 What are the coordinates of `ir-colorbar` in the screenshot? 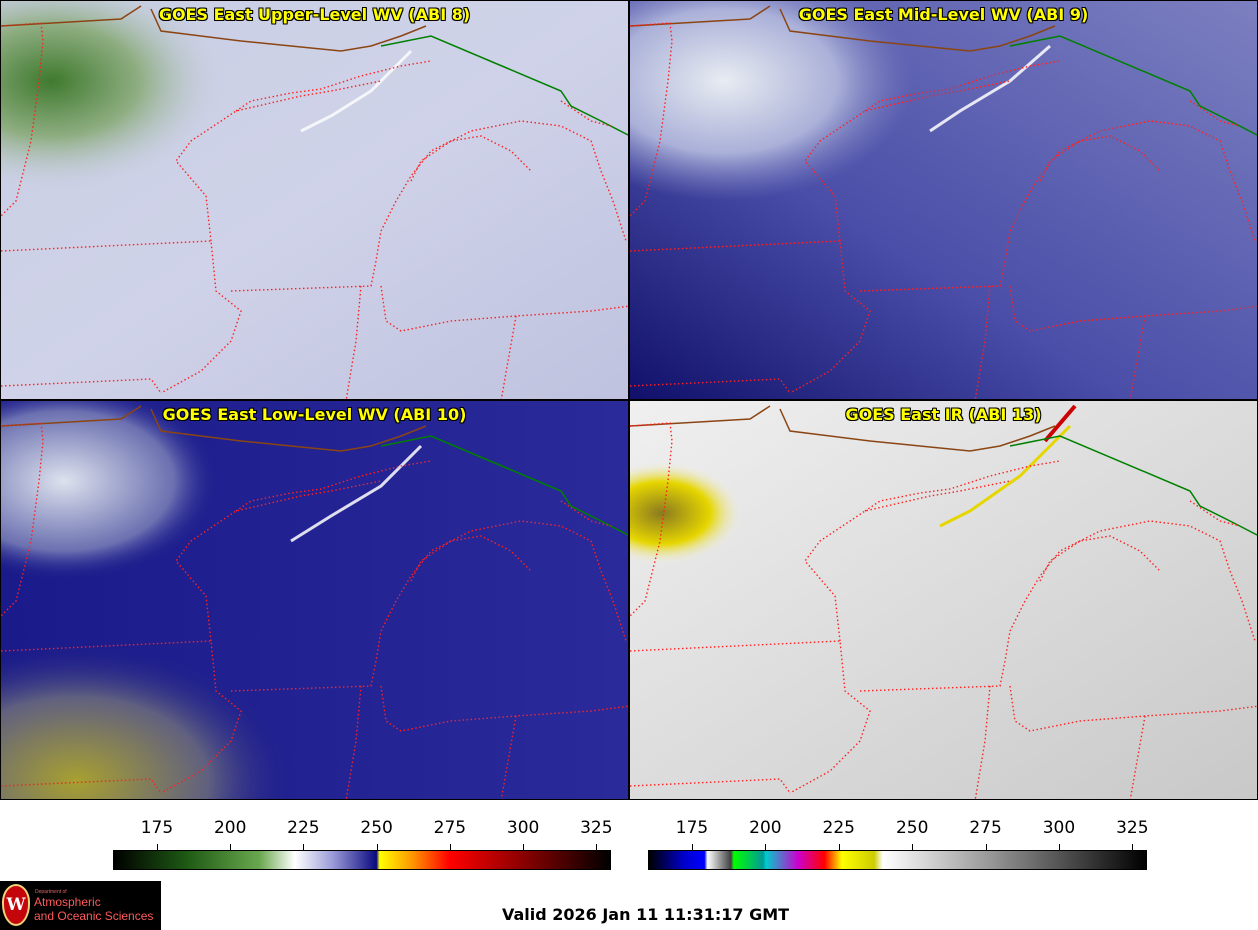 It's located at (897, 860).